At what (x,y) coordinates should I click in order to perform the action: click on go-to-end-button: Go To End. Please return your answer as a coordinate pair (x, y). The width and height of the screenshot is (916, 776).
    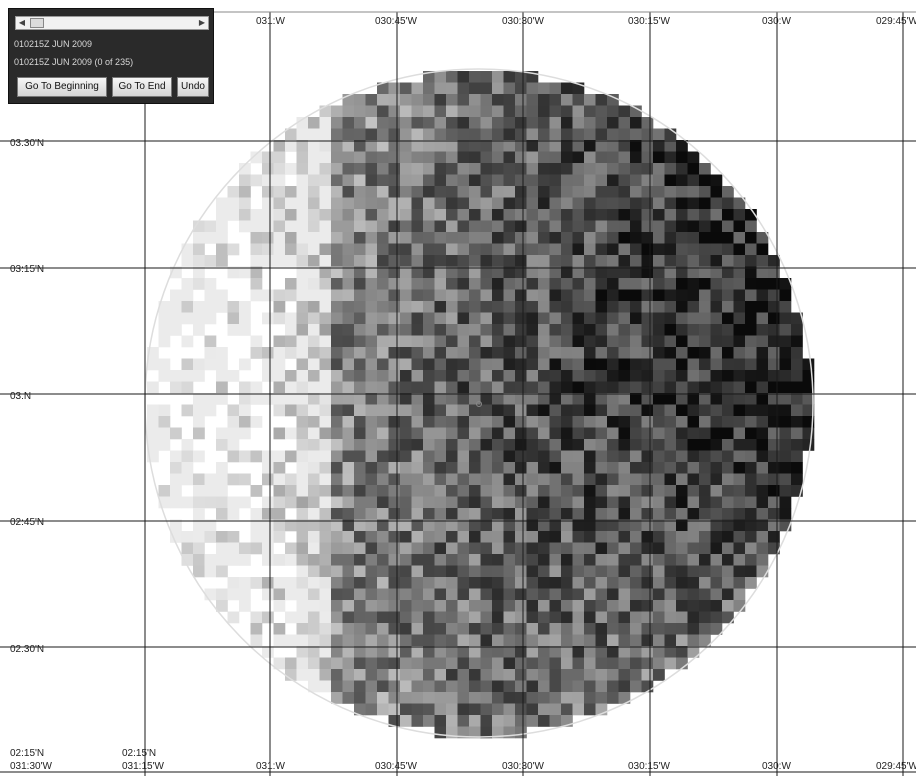
    Looking at the image, I should click on (142, 87).